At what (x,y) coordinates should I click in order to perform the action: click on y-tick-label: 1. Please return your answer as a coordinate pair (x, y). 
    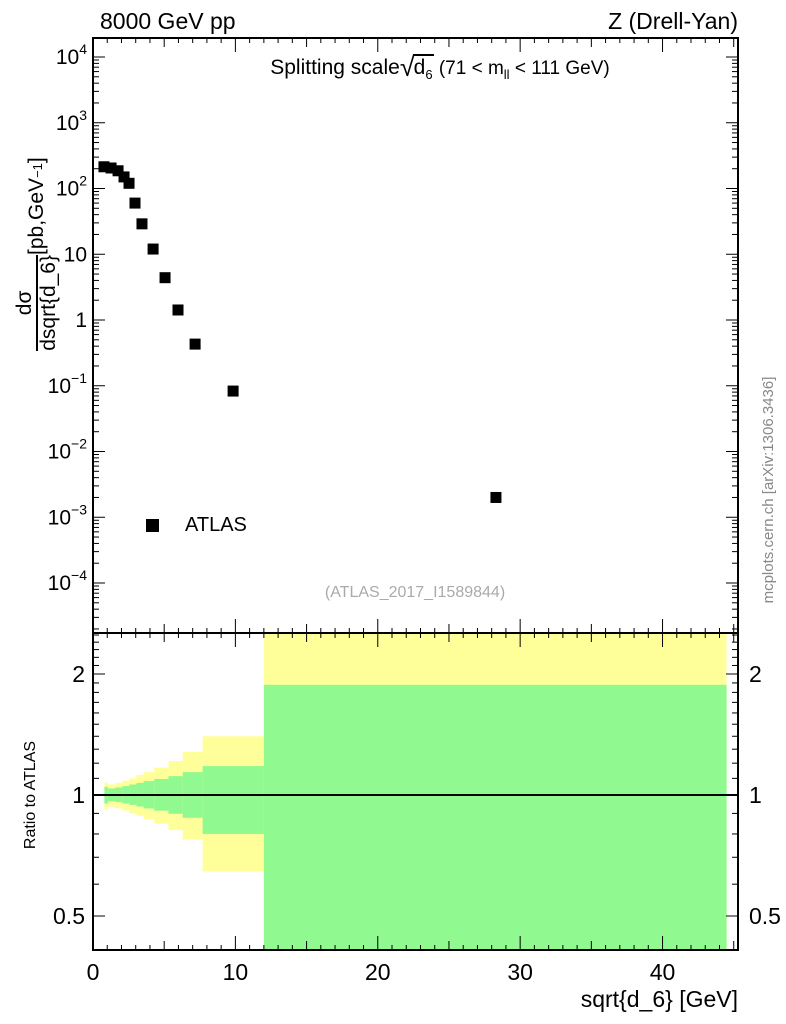
    Looking at the image, I should click on (81, 320).